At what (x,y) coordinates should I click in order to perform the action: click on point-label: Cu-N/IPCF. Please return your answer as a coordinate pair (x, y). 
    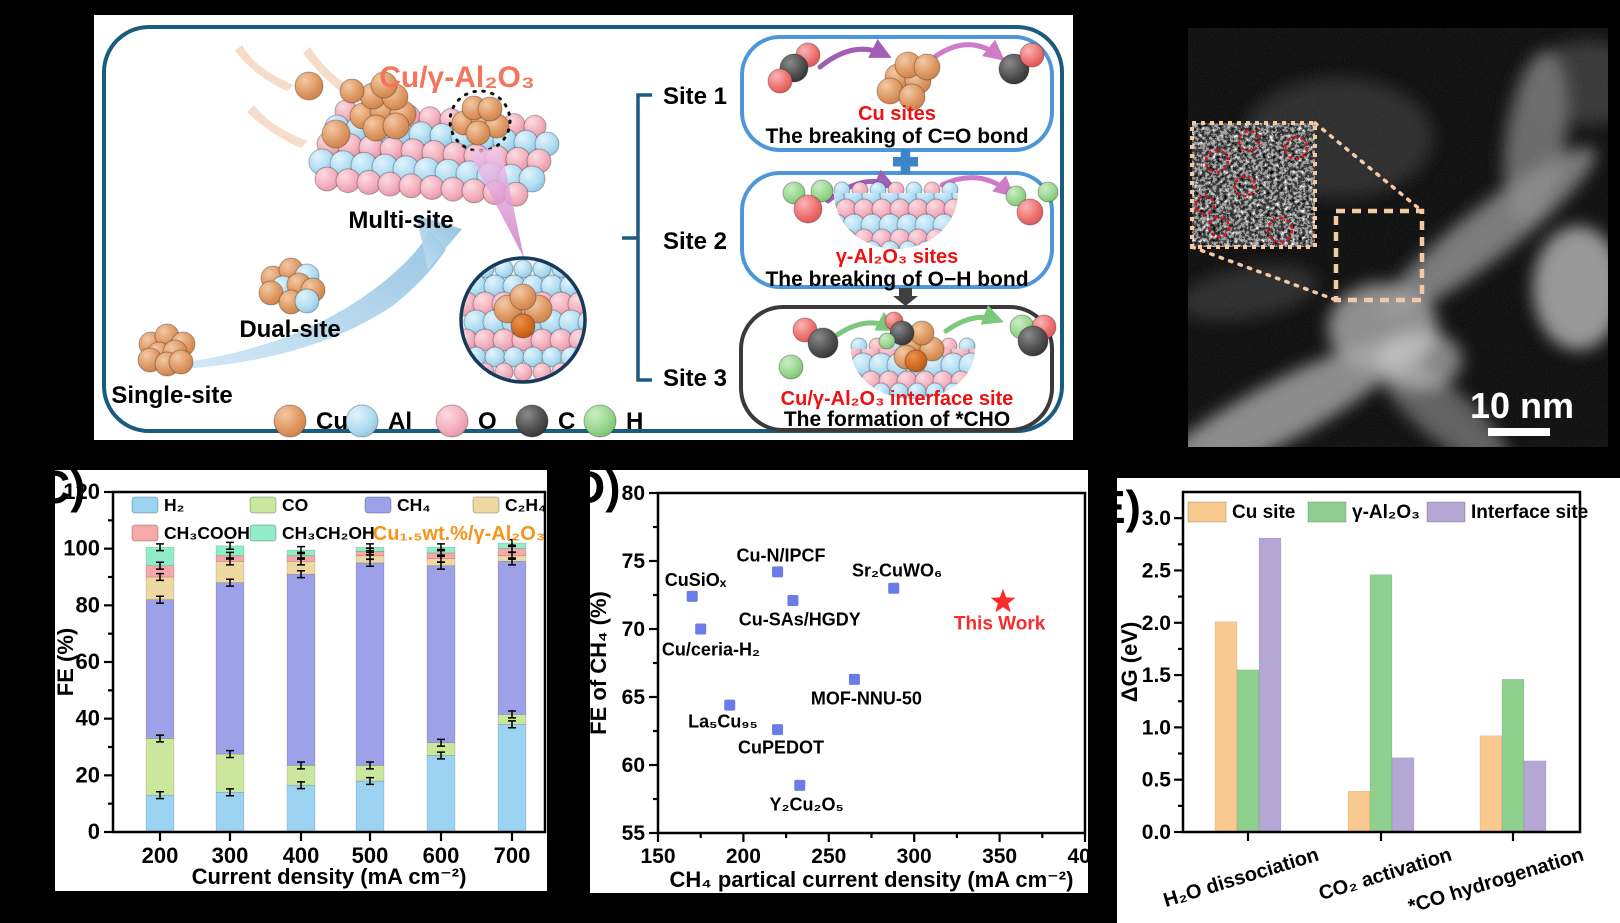
    Looking at the image, I should click on (780, 556).